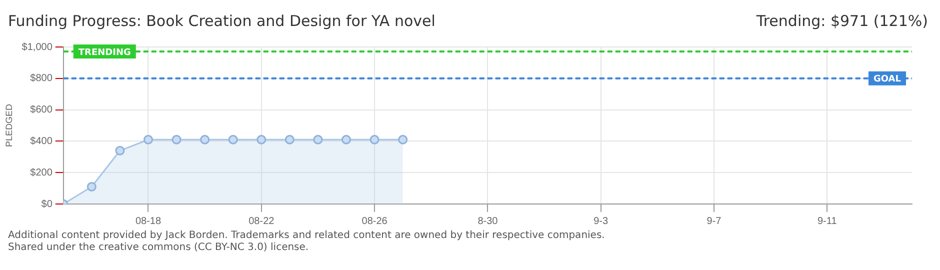  I want to click on chart-subtitle: Trending: $971 (121%), so click(842, 21).